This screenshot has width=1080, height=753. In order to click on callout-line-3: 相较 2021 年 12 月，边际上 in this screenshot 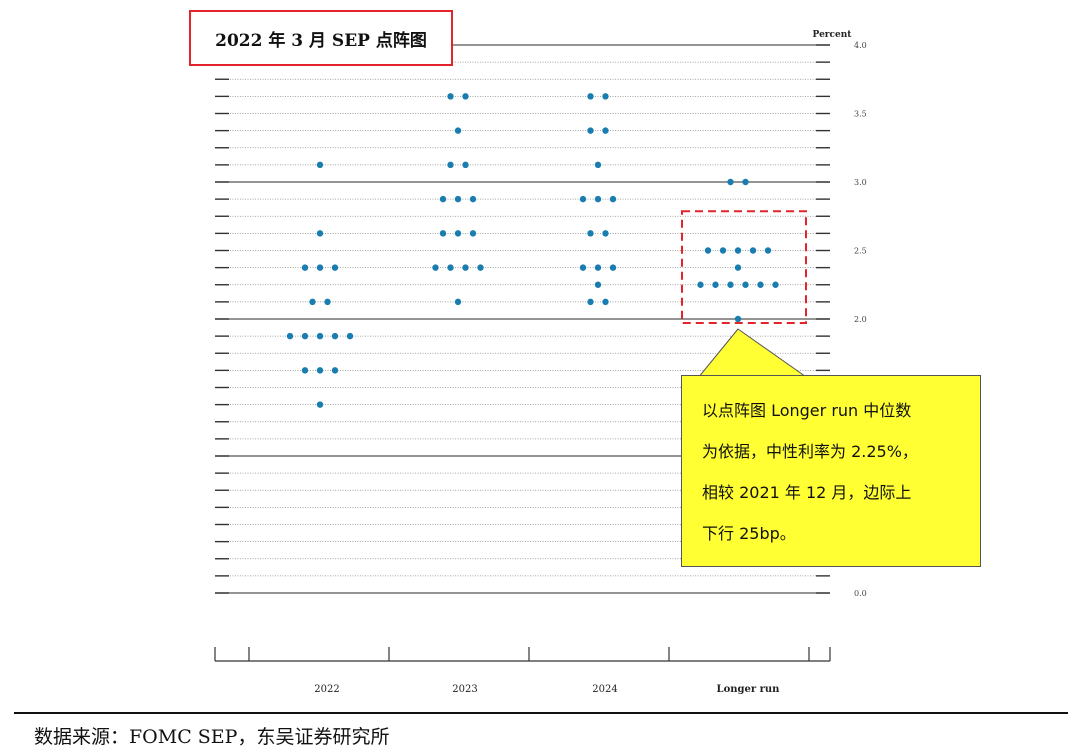, I will do `click(807, 492)`.